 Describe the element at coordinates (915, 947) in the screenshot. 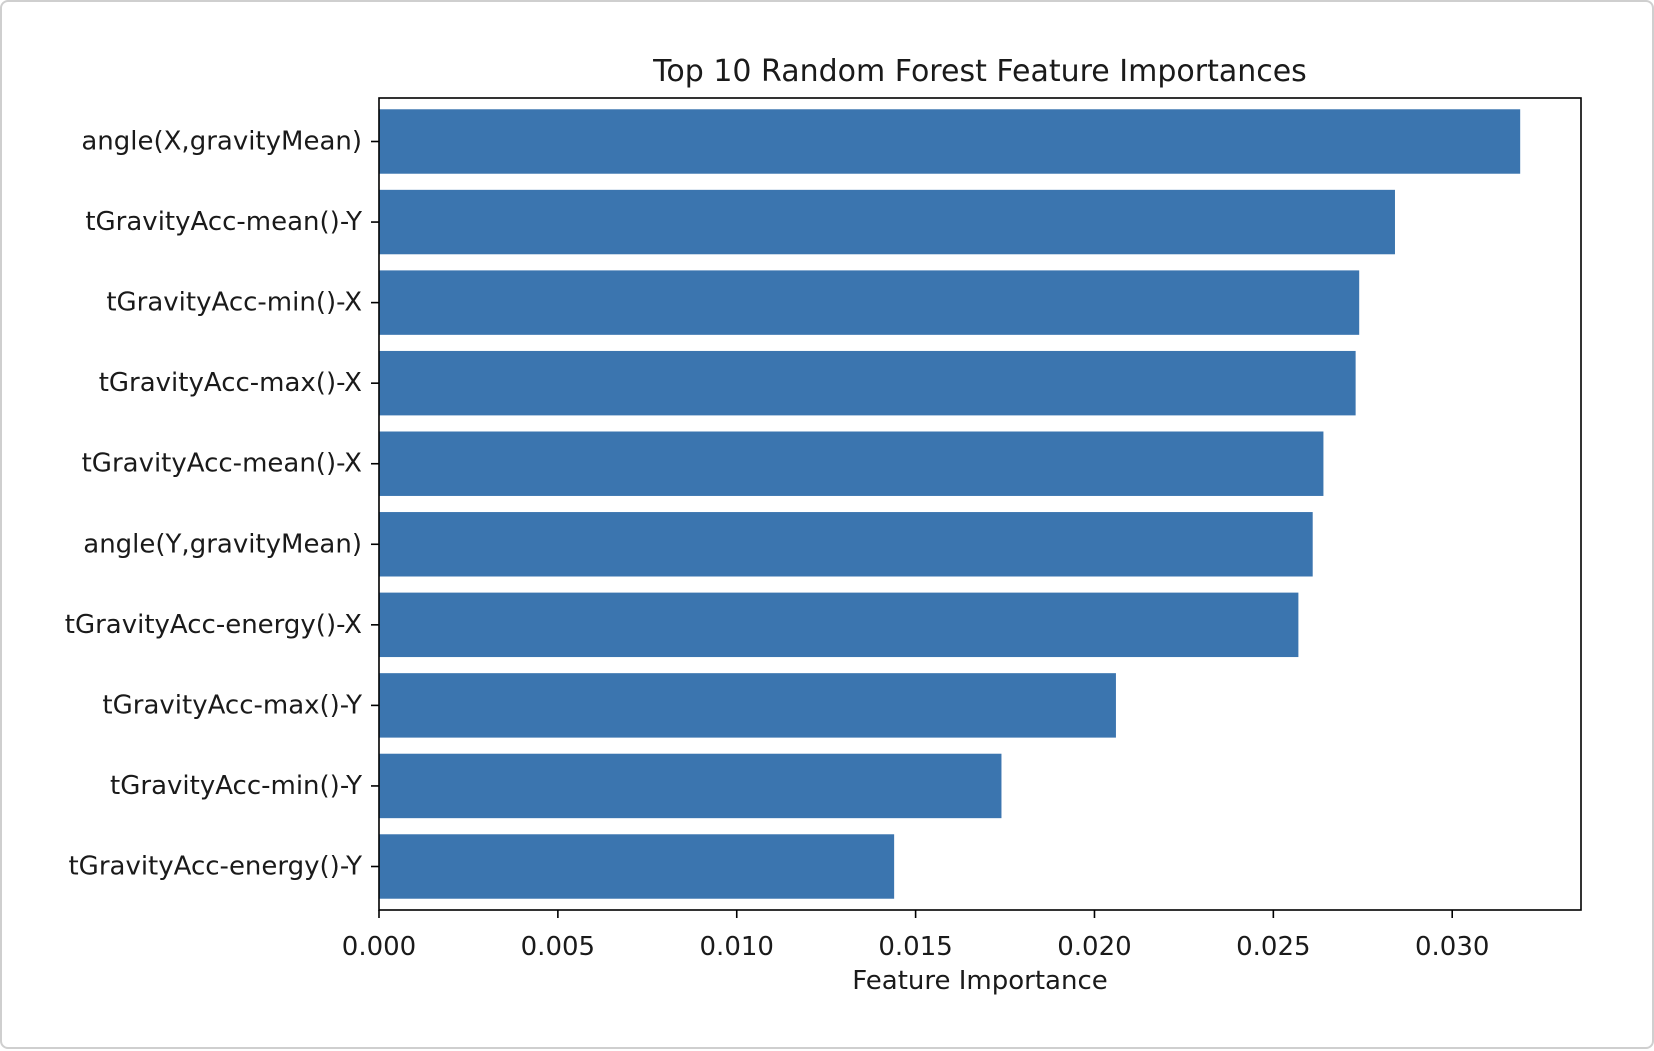

I see `x-tick-label: 0.015` at that location.